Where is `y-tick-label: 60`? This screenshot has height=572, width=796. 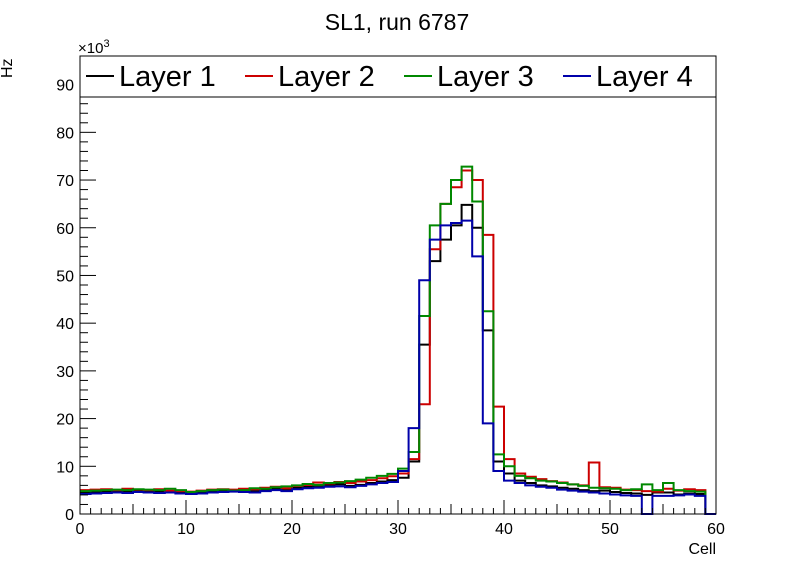
y-tick-label: 60 is located at coordinates (65, 229).